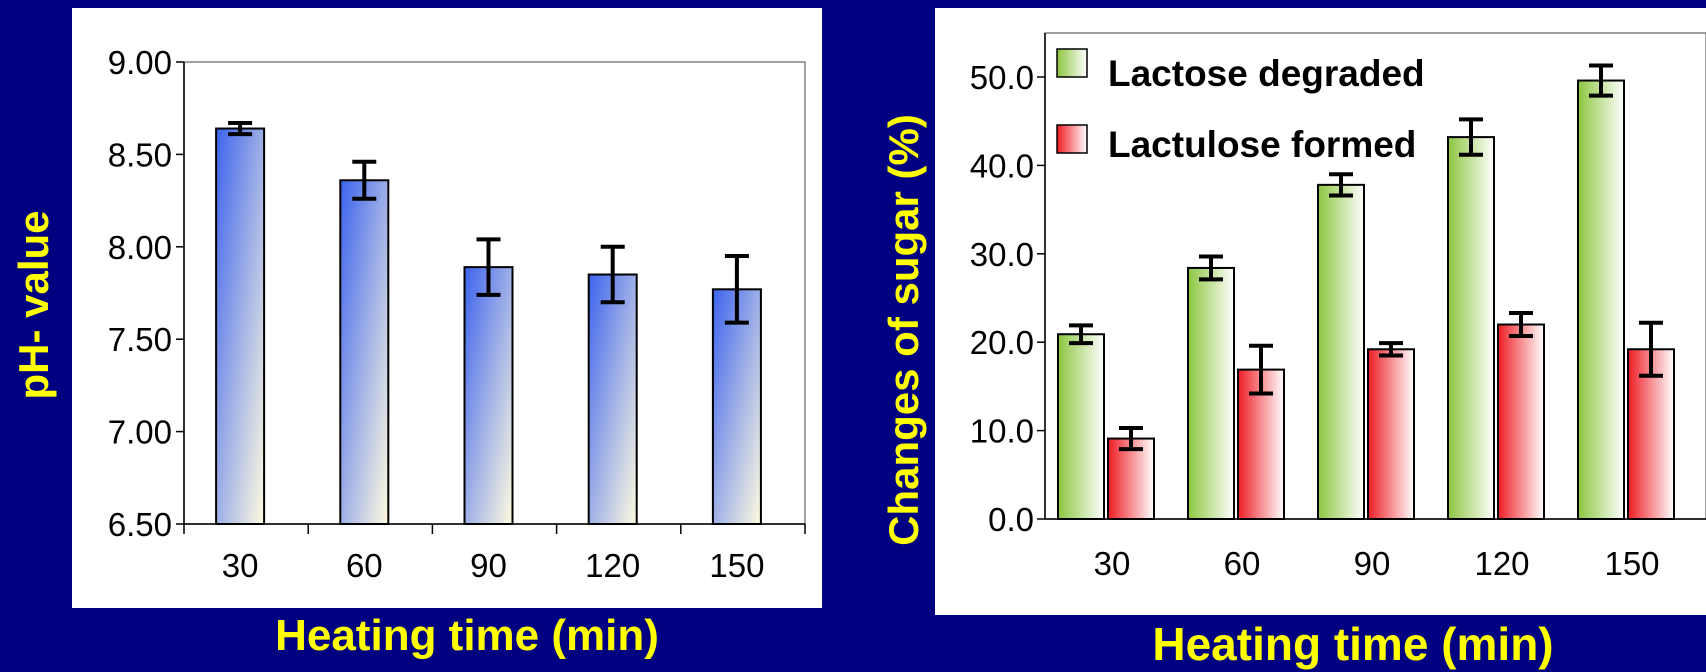 This screenshot has width=1706, height=672. Describe the element at coordinates (1501, 563) in the screenshot. I see `right-x-tick-label: 120` at that location.